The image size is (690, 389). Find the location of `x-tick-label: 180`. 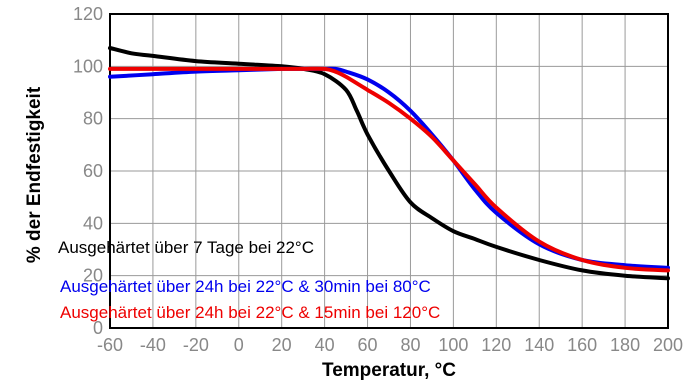

x-tick-label: 180 is located at coordinates (625, 345).